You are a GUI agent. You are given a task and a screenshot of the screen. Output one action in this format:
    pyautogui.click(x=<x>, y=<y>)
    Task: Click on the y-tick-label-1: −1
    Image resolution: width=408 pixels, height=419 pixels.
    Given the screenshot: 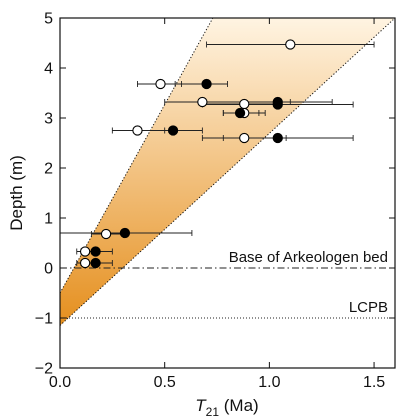 What is the action you would take?
    pyautogui.click(x=44, y=319)
    